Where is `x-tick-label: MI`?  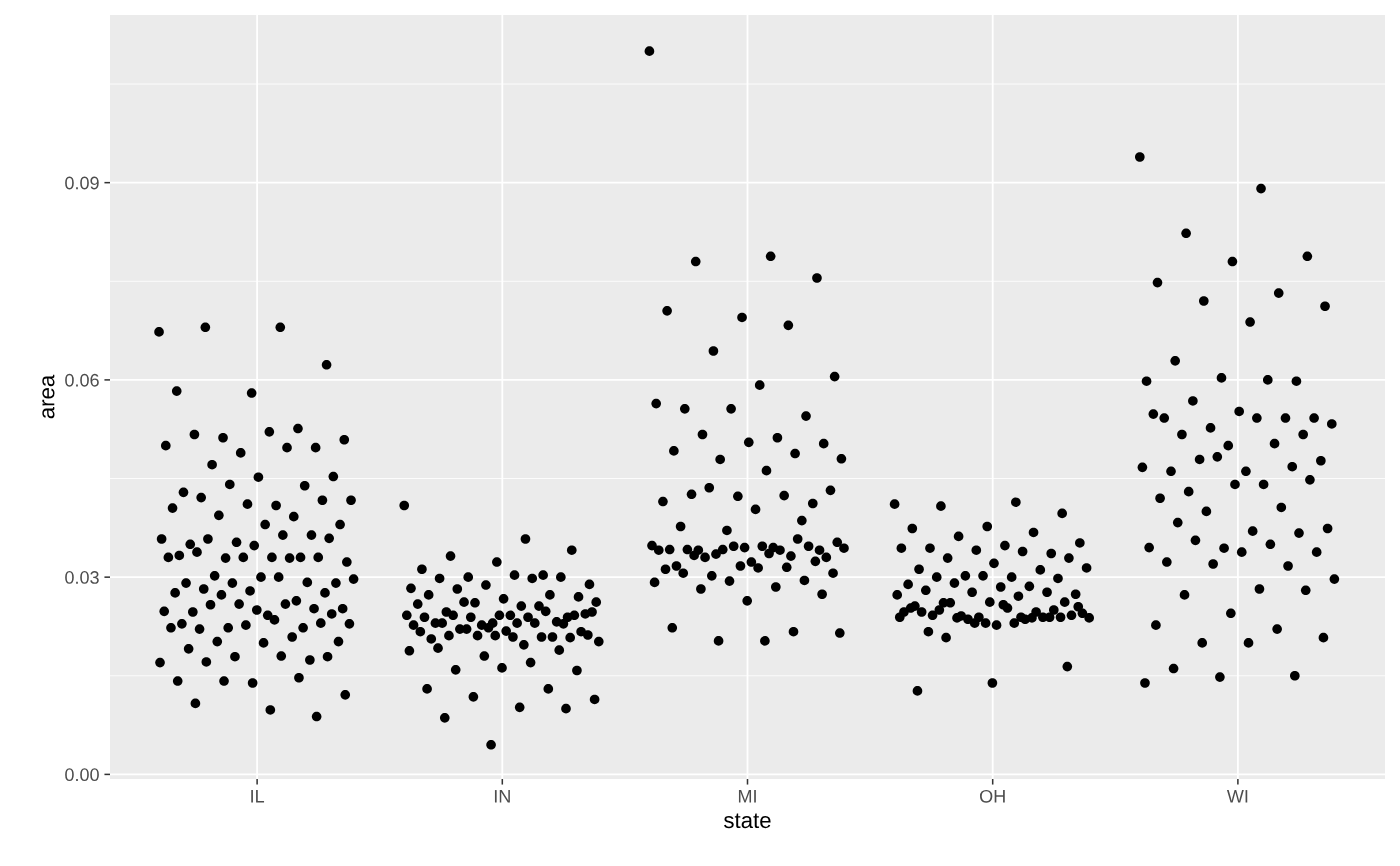
x-tick-label: MI is located at coordinates (747, 796).